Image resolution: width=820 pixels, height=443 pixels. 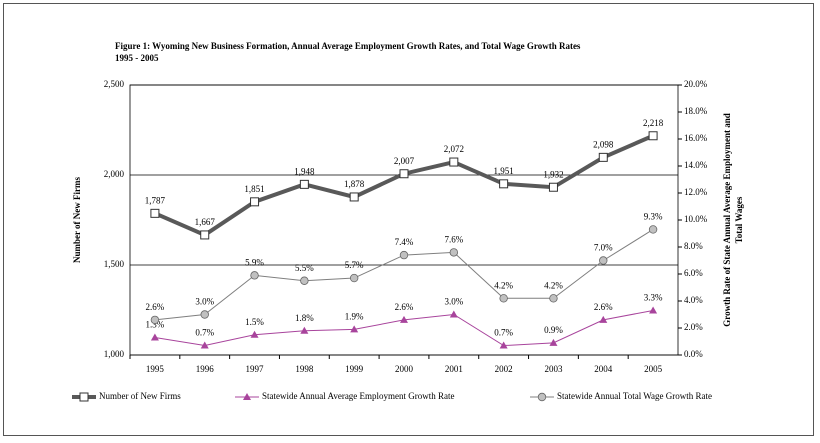 I want to click on x-tick-label: 2005, so click(x=653, y=369).